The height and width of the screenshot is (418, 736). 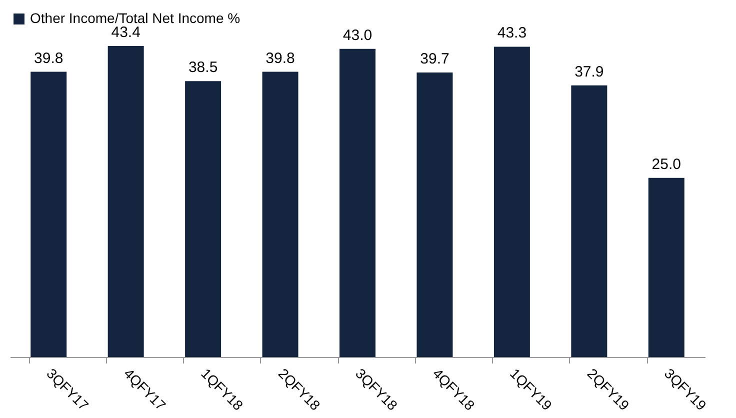 I want to click on data-label: 39.7, so click(x=435, y=59).